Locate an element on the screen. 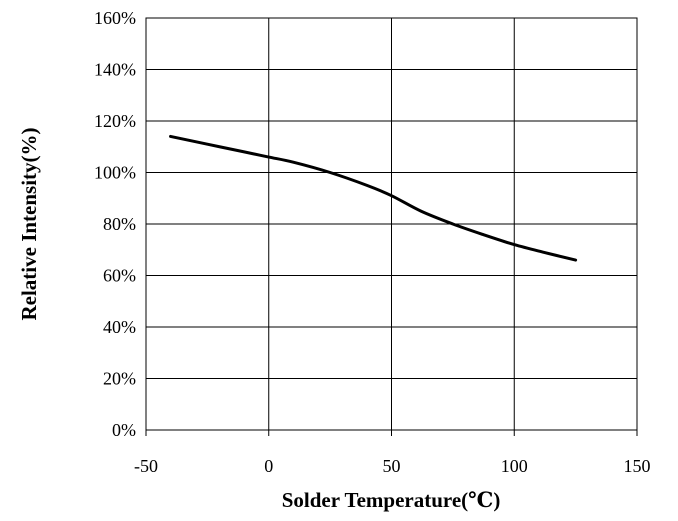 This screenshot has width=678, height=521. y-tick-label: 80% is located at coordinates (119, 224).